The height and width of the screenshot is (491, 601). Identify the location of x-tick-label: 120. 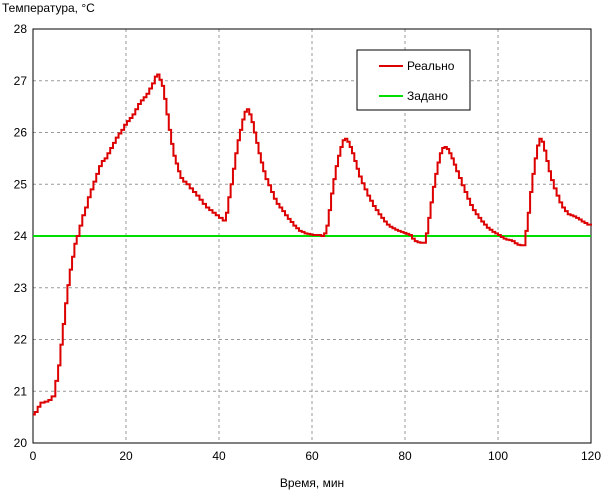
(591, 456).